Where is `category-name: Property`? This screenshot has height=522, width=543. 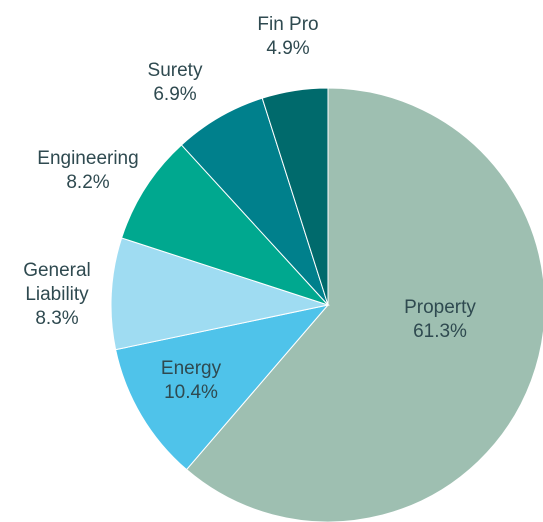
category-name: Property is located at coordinates (440, 307).